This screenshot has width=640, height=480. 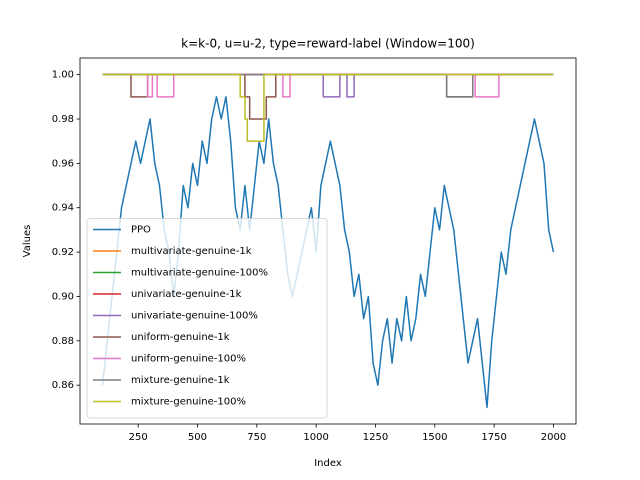 I want to click on x-tick-label: 250, so click(x=138, y=437).